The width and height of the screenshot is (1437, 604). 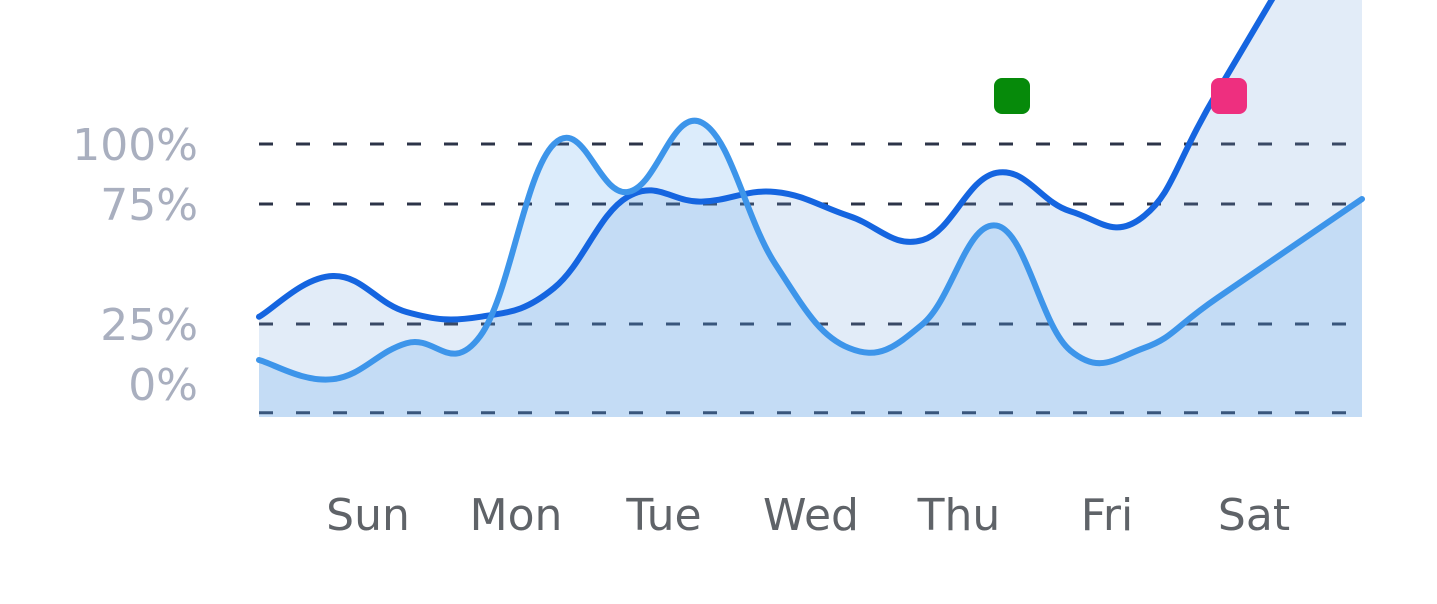 What do you see at coordinates (1254, 515) in the screenshot?
I see `x-tick-label: Sat` at bounding box center [1254, 515].